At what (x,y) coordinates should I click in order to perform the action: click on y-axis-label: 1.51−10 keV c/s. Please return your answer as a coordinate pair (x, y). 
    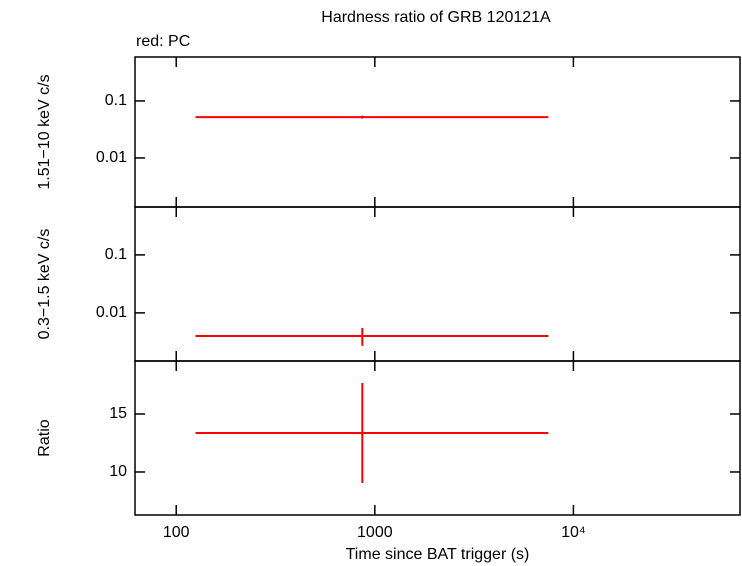
    Looking at the image, I should click on (44, 131).